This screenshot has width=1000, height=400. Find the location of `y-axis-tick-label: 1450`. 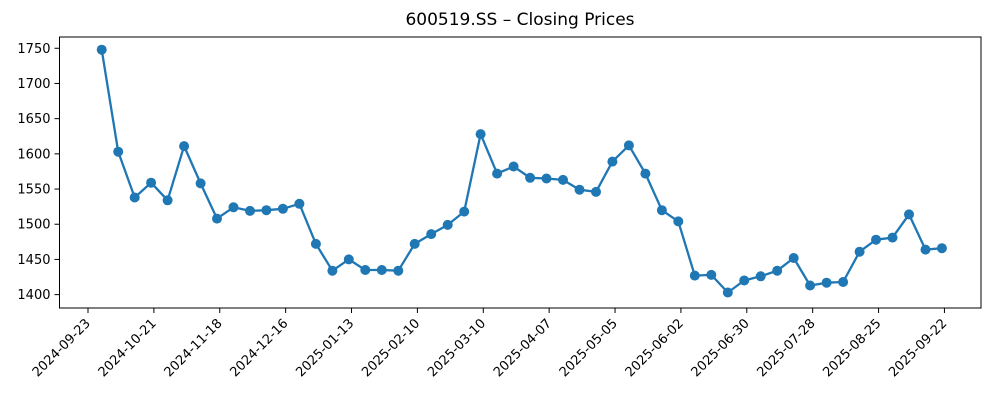

y-axis-tick-label: 1450 is located at coordinates (33, 260).